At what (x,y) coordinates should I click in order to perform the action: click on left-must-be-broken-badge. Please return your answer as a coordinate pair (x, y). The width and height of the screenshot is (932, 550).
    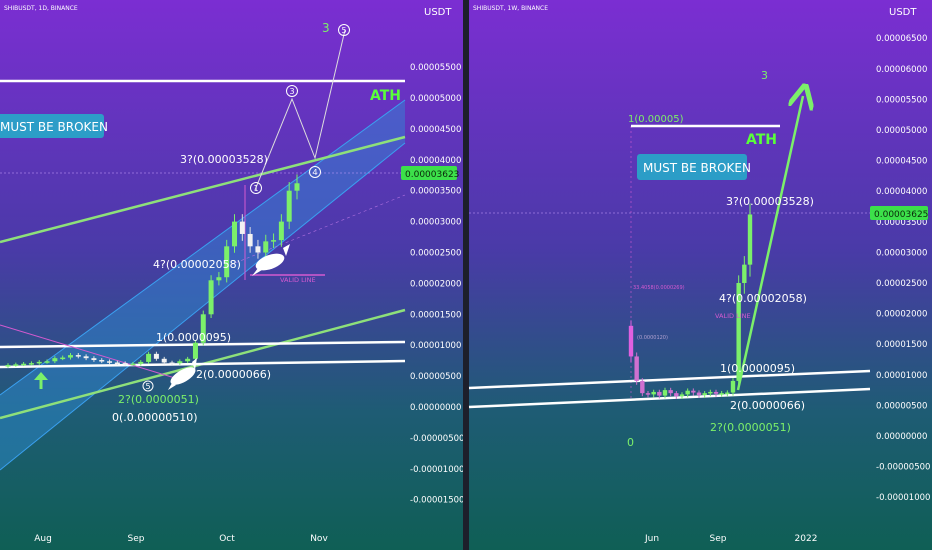
    Looking at the image, I should click on (52, 126).